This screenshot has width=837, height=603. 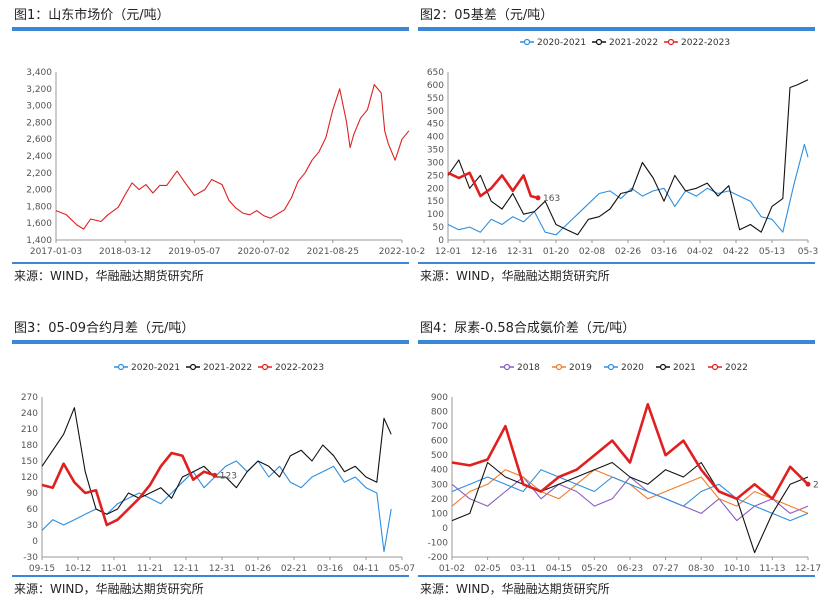 I want to click on y-tick-label: 3,000, so click(x=39, y=107).